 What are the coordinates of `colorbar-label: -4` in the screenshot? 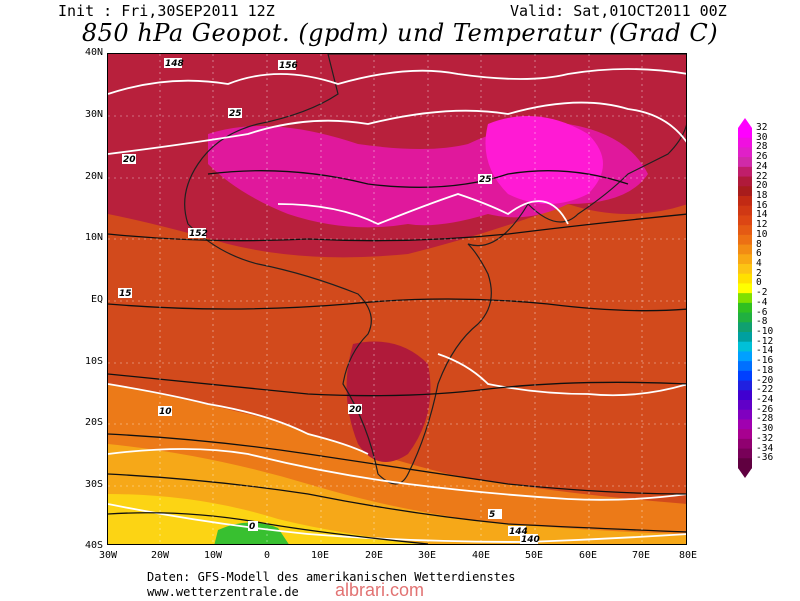 It's located at (762, 302).